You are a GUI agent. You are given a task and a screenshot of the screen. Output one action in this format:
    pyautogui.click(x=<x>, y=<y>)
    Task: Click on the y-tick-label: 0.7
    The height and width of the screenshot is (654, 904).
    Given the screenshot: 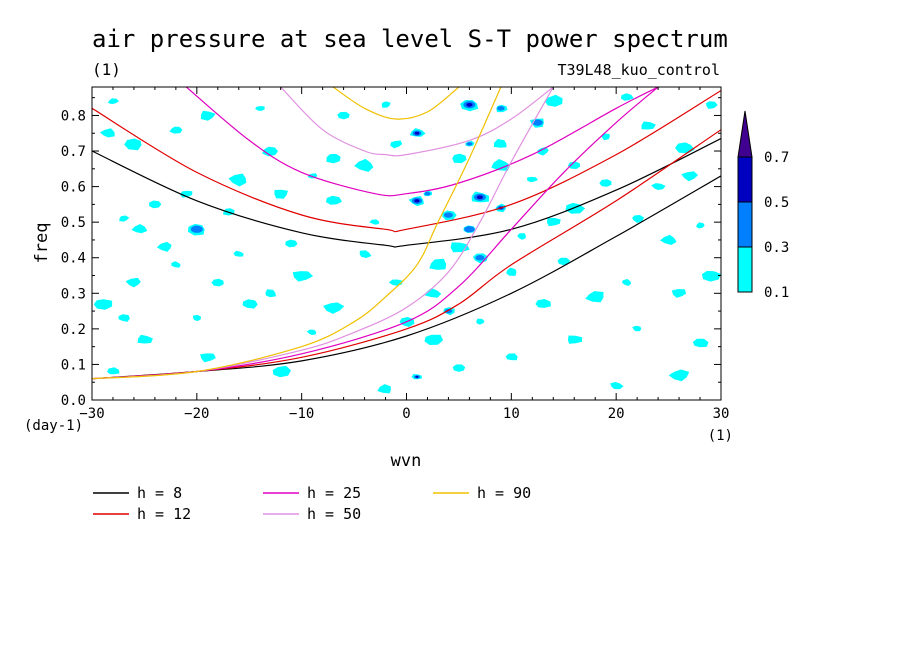 What is the action you would take?
    pyautogui.click(x=73, y=152)
    